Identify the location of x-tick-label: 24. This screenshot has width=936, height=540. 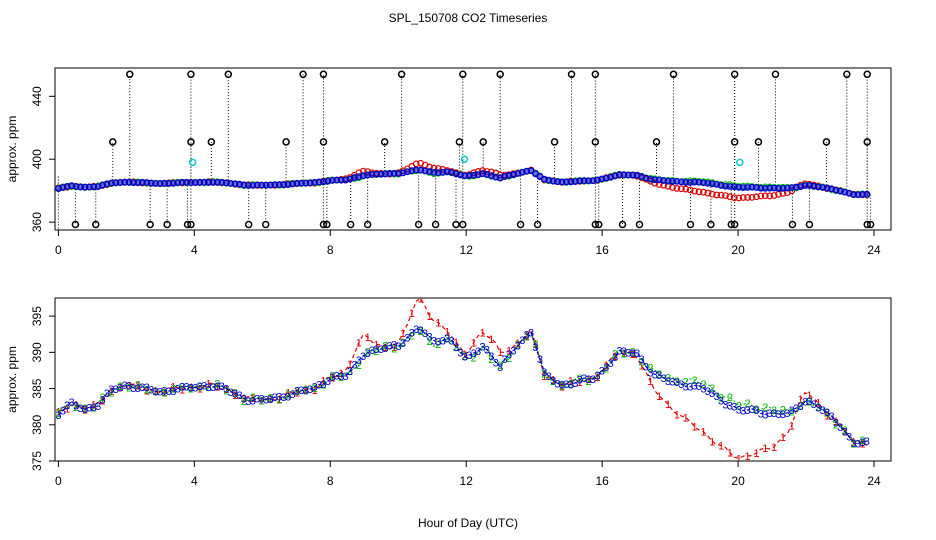
(874, 481).